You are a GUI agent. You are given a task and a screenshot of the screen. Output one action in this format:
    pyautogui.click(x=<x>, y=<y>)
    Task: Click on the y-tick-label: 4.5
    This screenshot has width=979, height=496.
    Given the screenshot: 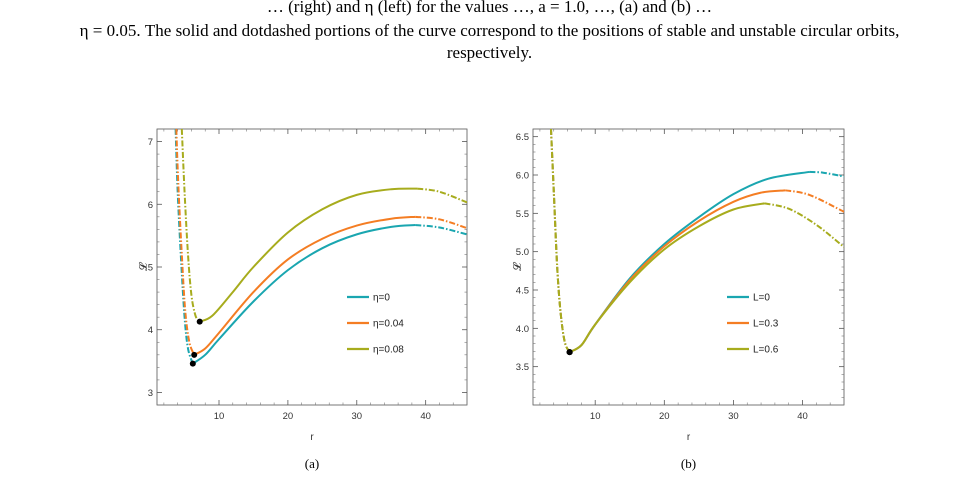 What is the action you would take?
    pyautogui.click(x=522, y=291)
    